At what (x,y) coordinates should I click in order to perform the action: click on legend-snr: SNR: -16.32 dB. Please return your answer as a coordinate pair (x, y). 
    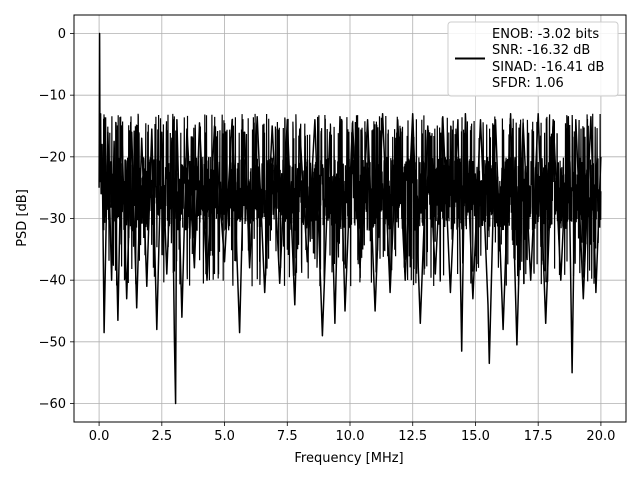
    Looking at the image, I should click on (541, 50).